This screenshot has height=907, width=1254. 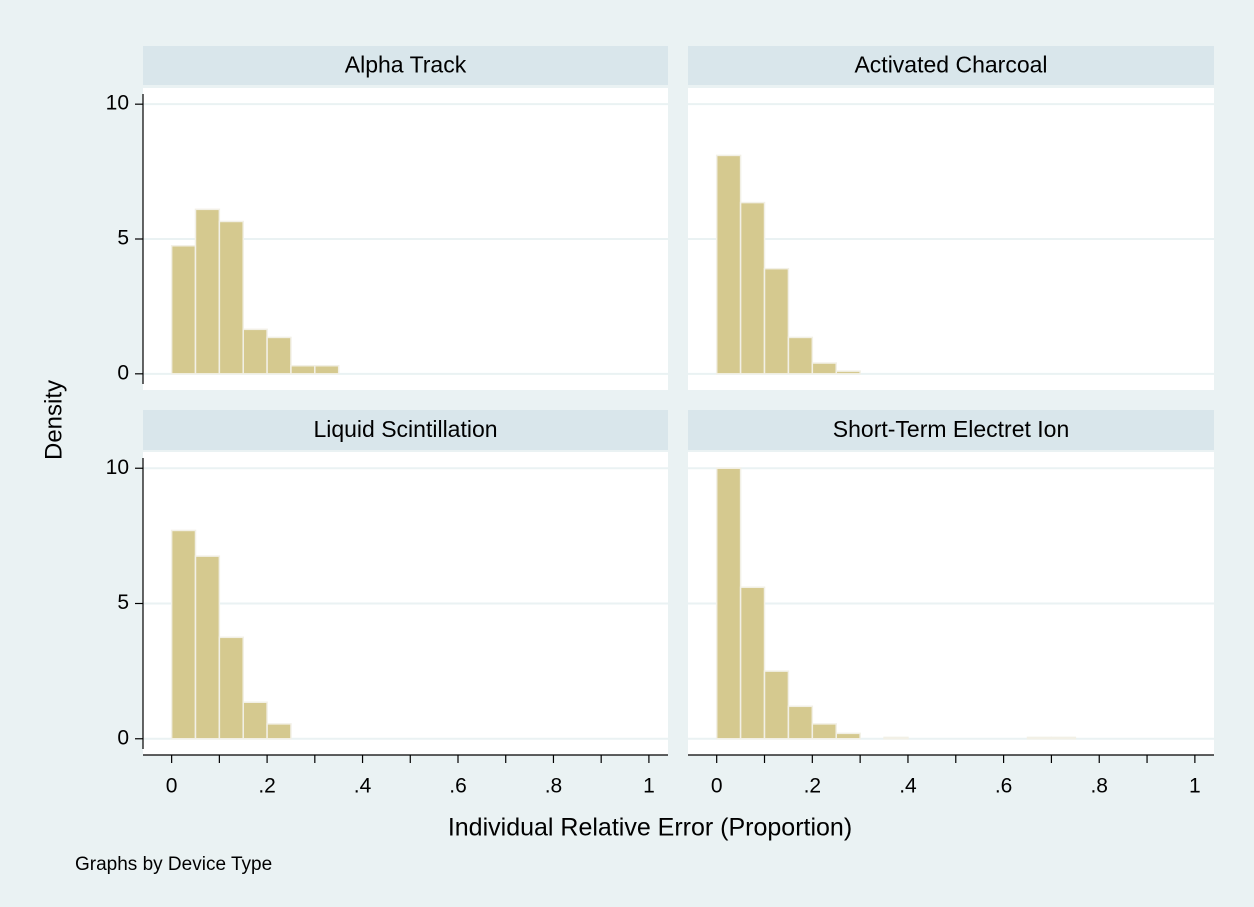 I want to click on note: Graphs by Device Type, so click(x=173, y=864).